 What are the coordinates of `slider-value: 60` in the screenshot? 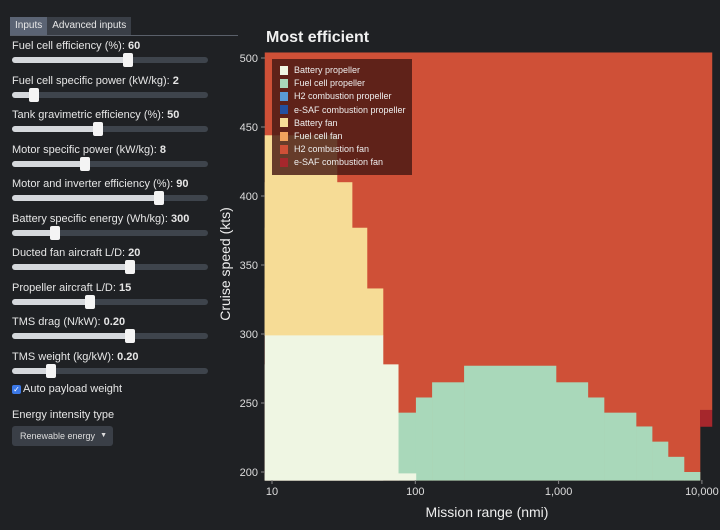 It's located at (134, 46).